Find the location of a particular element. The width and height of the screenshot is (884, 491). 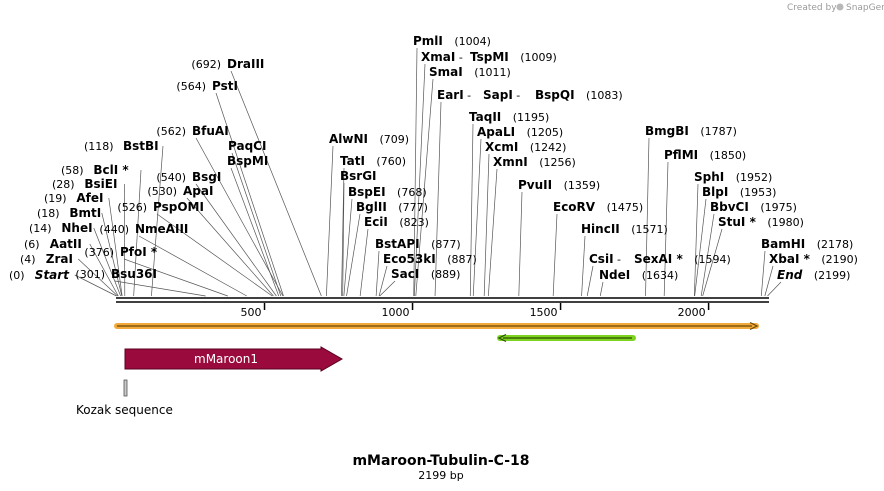

site-label-bspei: BspEI (768) is located at coordinates (387, 192).